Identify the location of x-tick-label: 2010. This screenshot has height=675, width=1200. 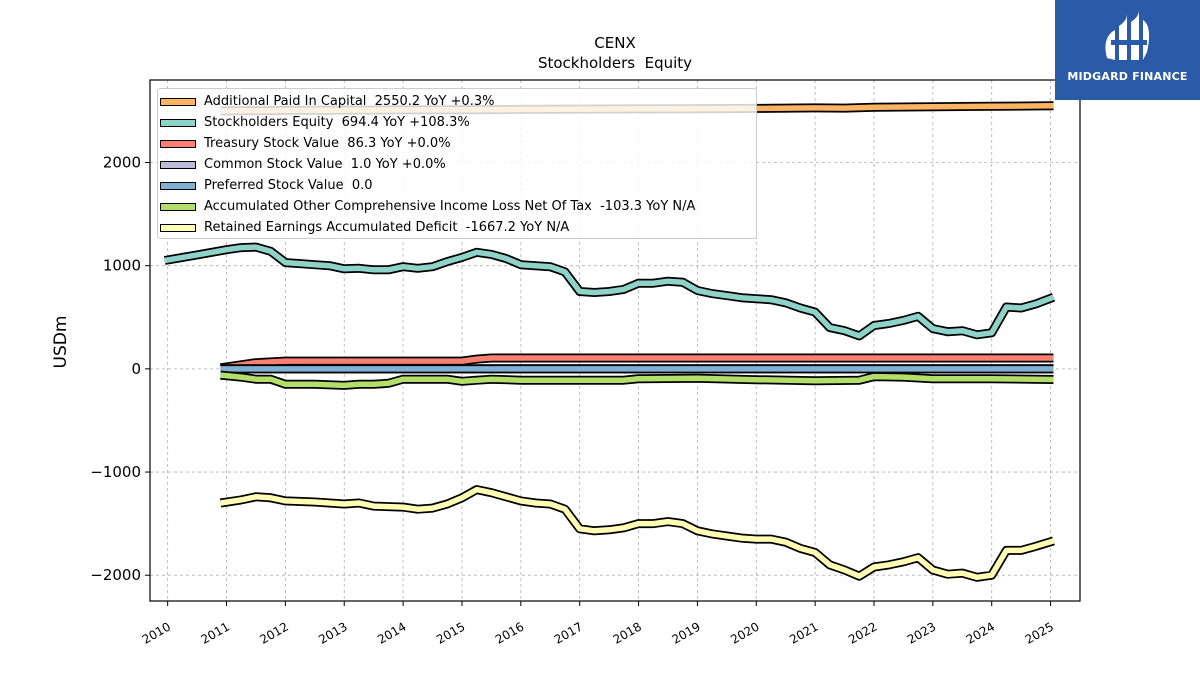
(156, 632).